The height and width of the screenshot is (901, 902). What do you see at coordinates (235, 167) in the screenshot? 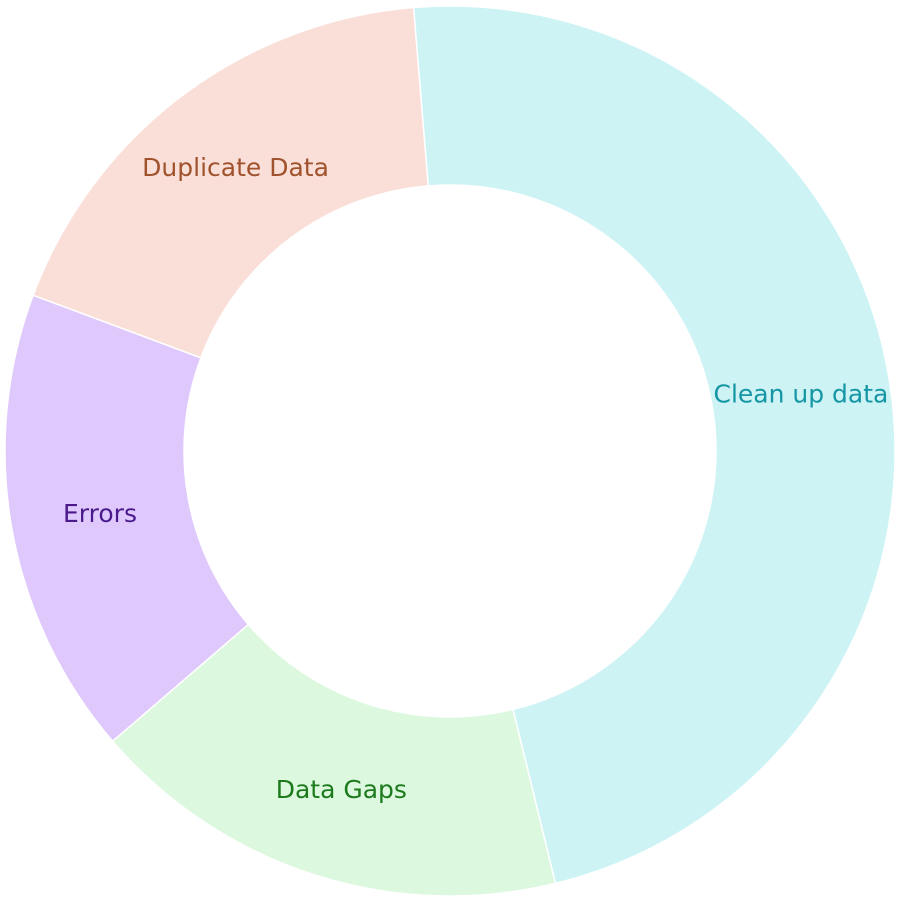
I see `slice-label-duplicate-data: Duplicate Data` at bounding box center [235, 167].